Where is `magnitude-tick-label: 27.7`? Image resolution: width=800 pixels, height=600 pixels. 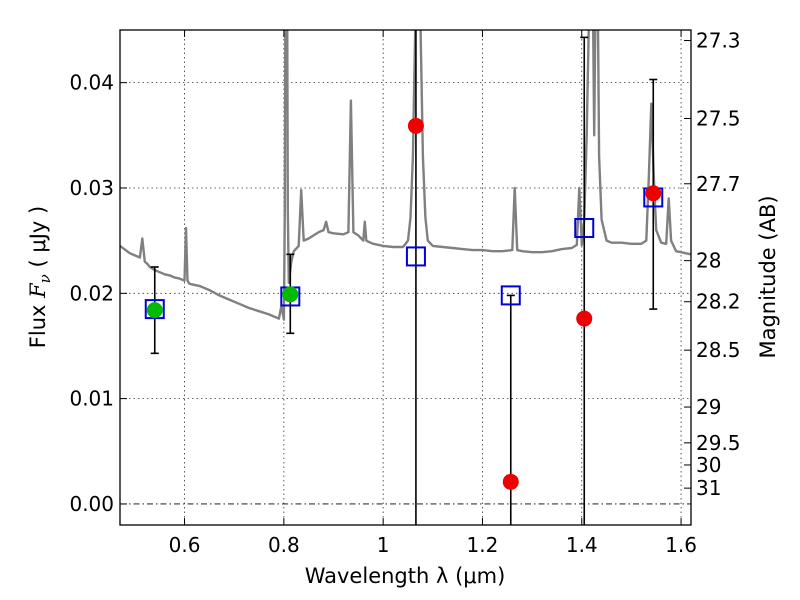
magnitude-tick-label: 27.7 is located at coordinates (718, 184).